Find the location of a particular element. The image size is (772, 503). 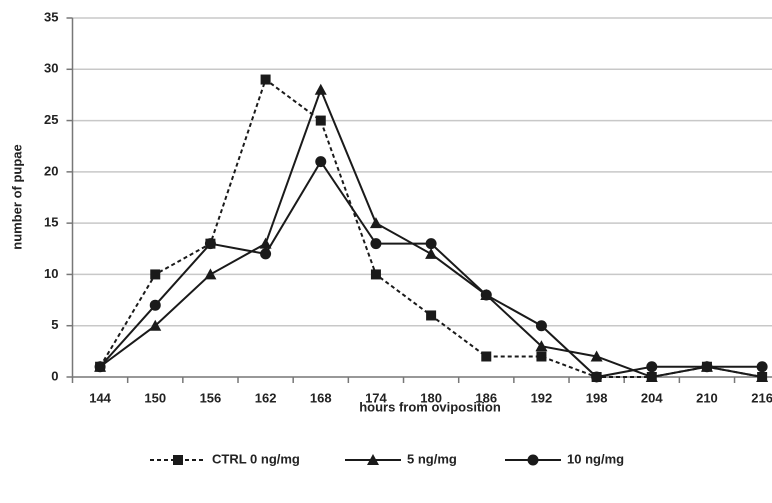

y-tick-label: 20 is located at coordinates (51, 170).